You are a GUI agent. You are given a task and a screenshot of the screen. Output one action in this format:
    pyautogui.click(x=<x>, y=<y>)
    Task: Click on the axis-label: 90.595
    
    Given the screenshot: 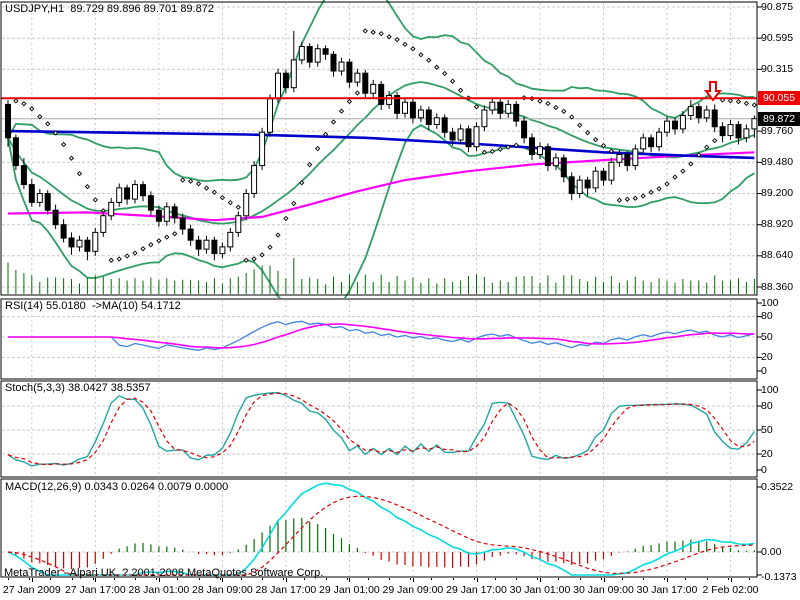 What is the action you would take?
    pyautogui.click(x=777, y=37)
    